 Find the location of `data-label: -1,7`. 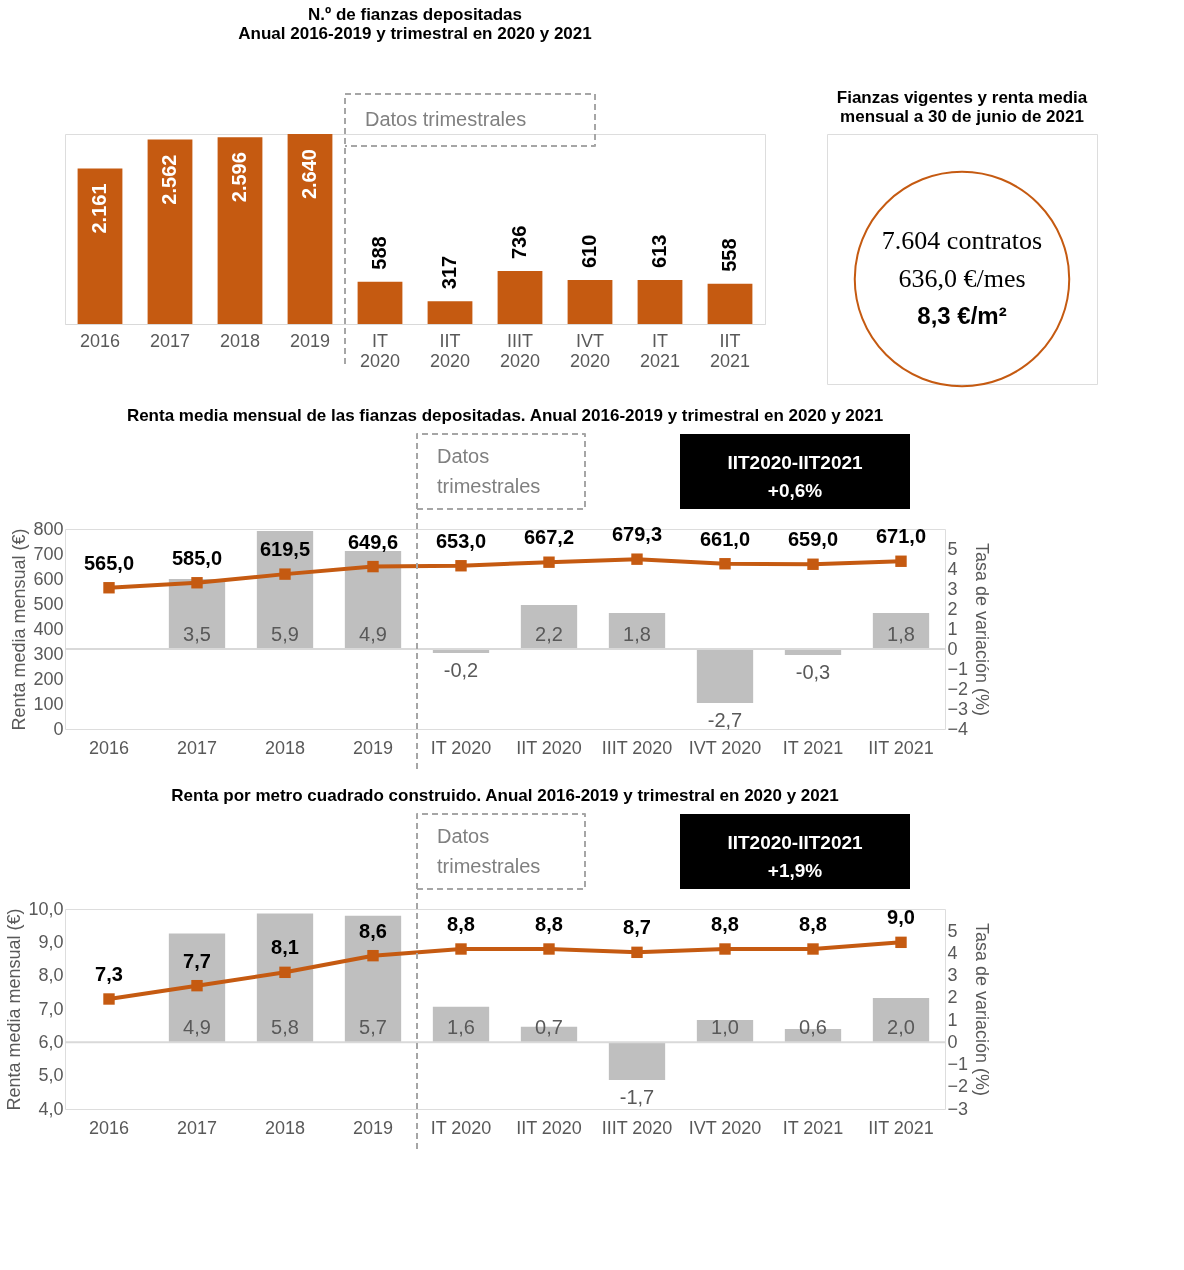

data-label: -1,7 is located at coordinates (637, 1097).